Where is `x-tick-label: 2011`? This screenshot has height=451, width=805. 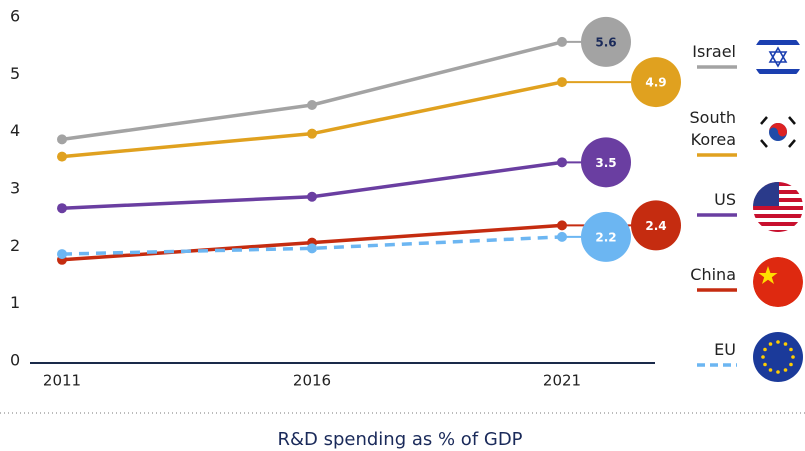
x-tick-label: 2011 is located at coordinates (62, 381).